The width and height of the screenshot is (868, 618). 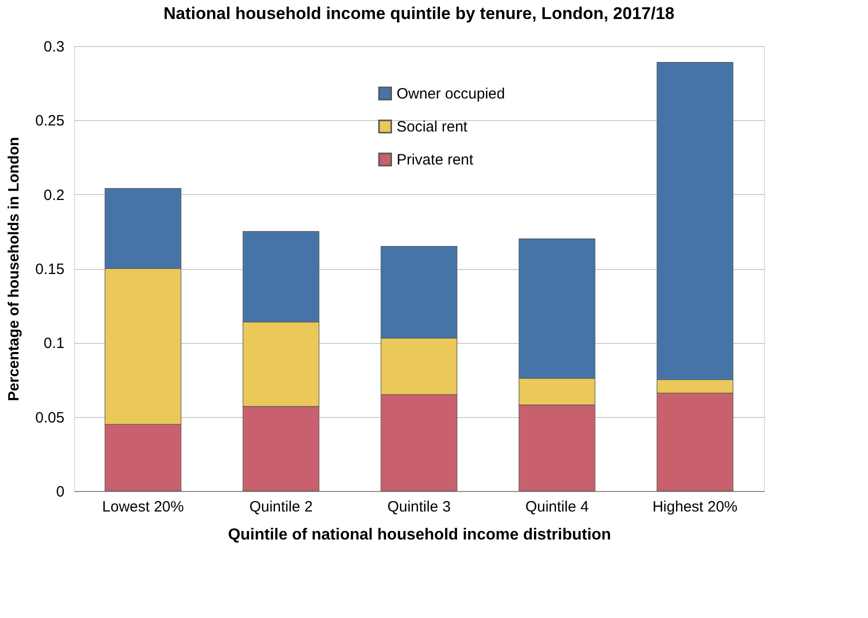 What do you see at coordinates (60, 492) in the screenshot?
I see `y-tick-label: 0` at bounding box center [60, 492].